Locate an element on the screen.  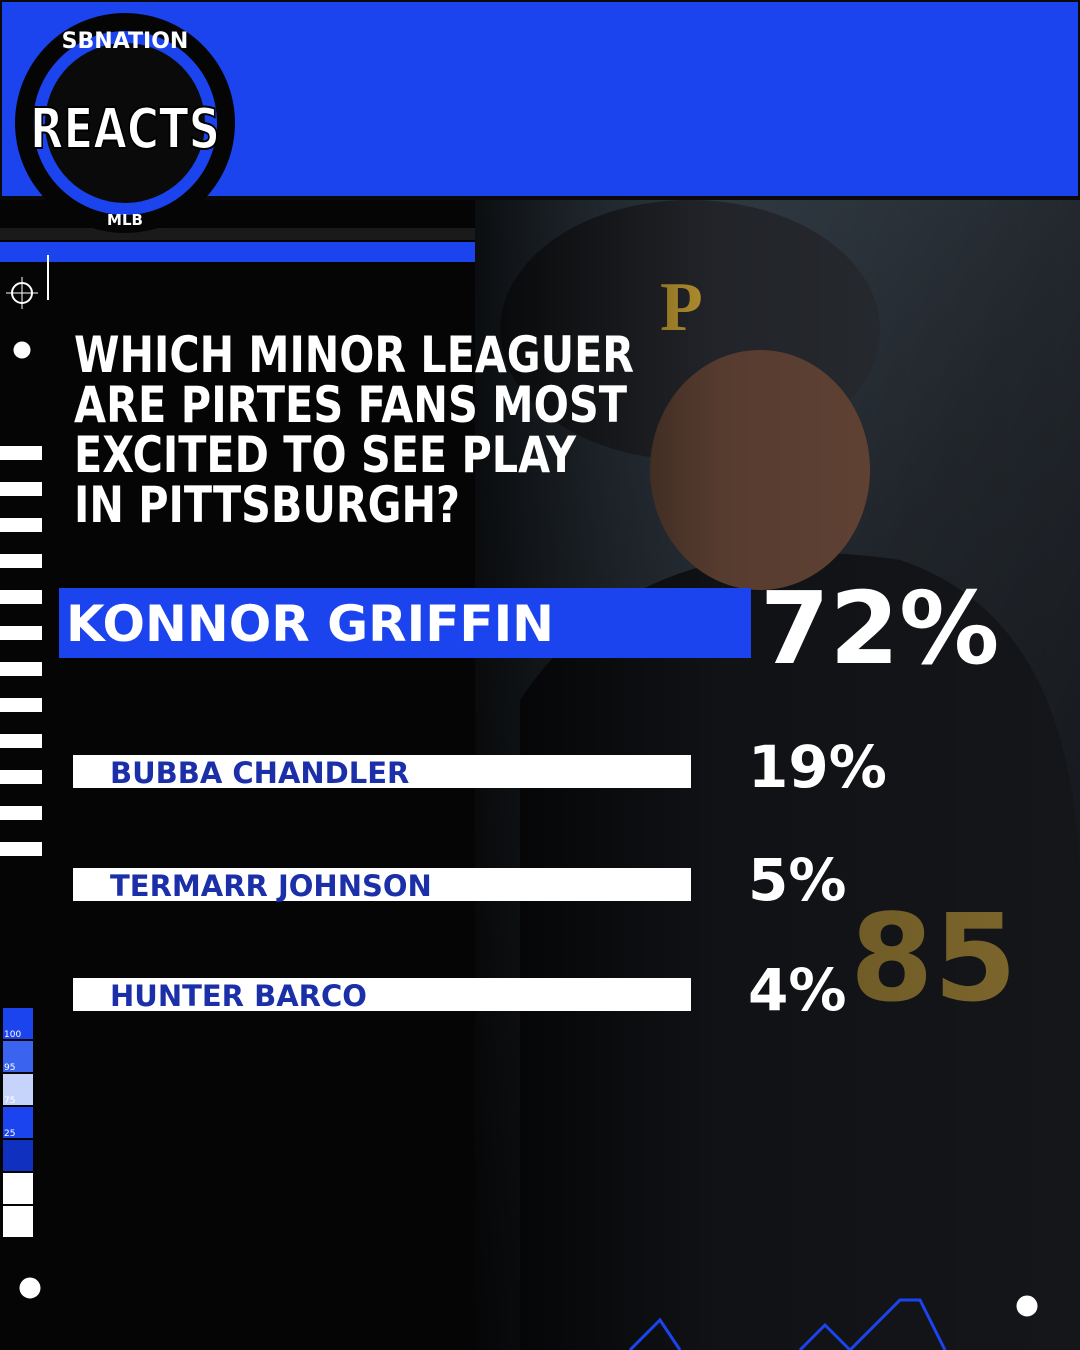
scale-label: 25 is located at coordinates (9, 1134).